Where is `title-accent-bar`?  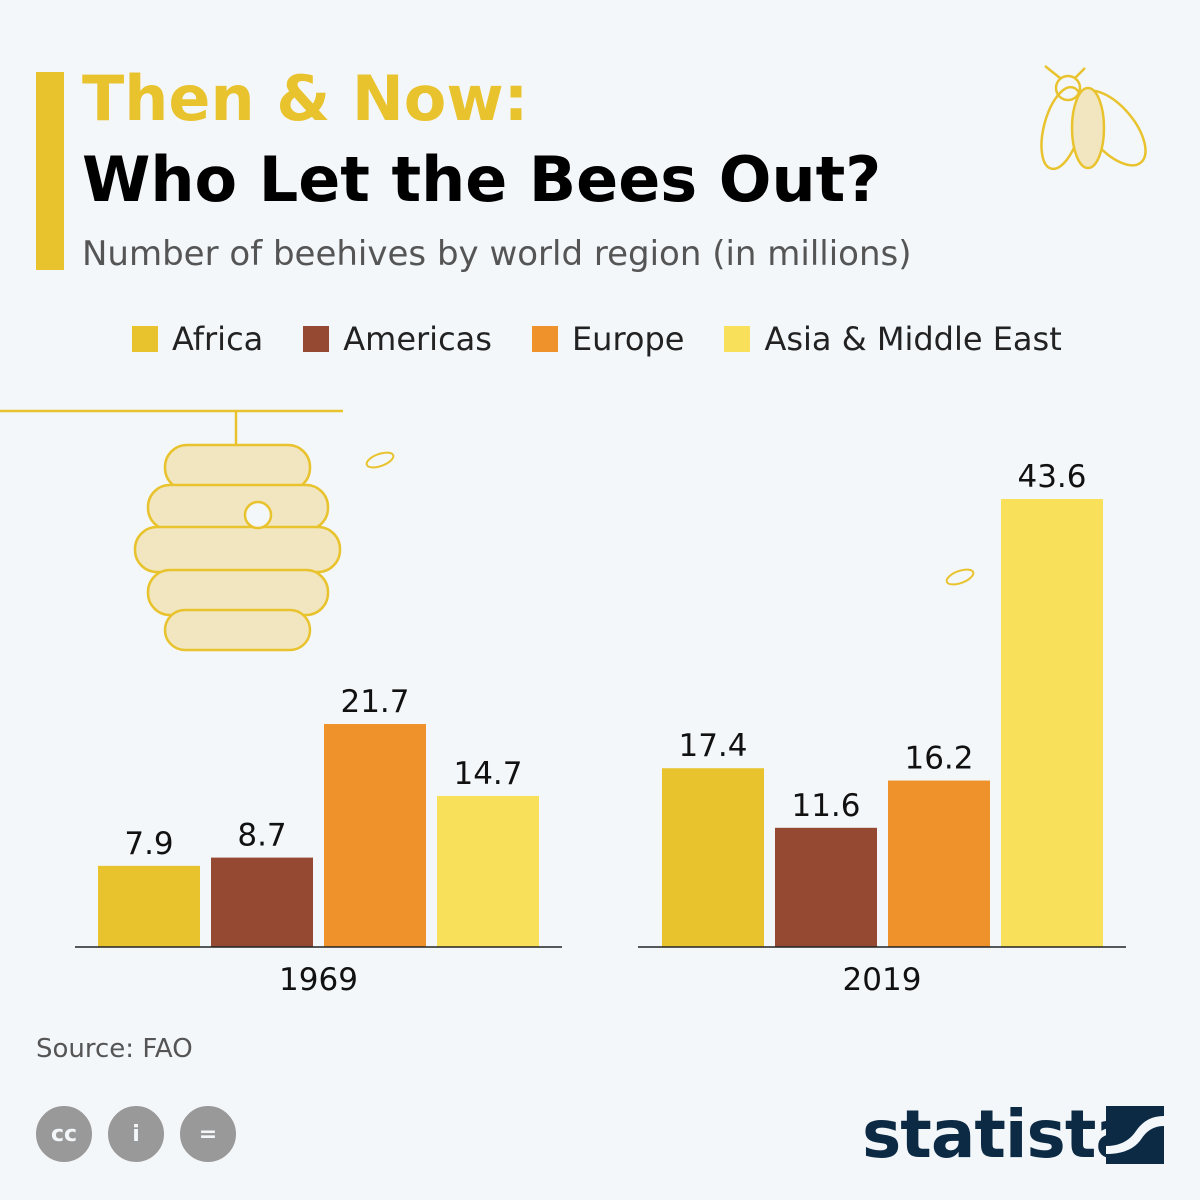
title-accent-bar is located at coordinates (50, 171).